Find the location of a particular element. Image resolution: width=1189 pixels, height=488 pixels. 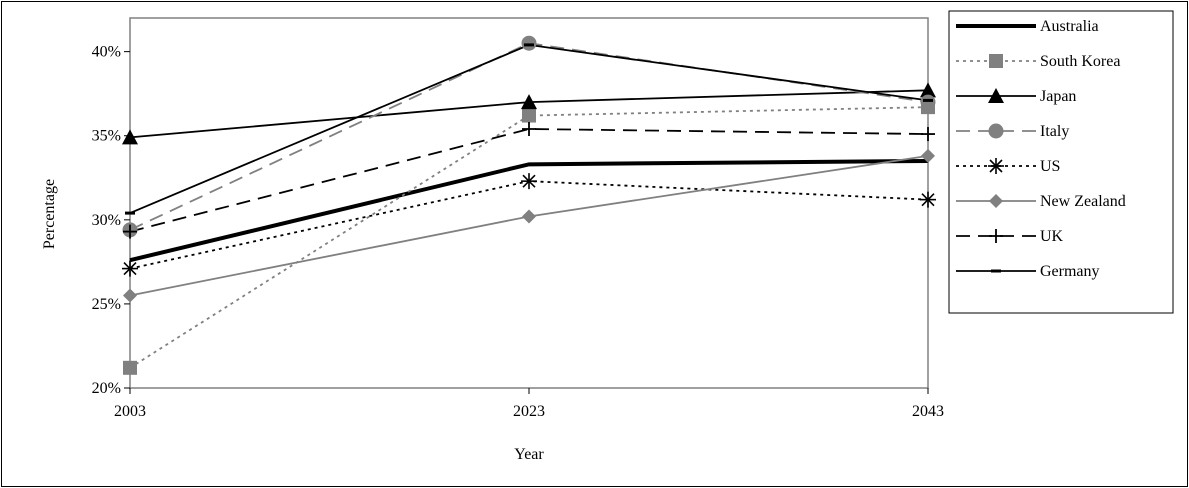

legend-label-us: US is located at coordinates (1050, 166).